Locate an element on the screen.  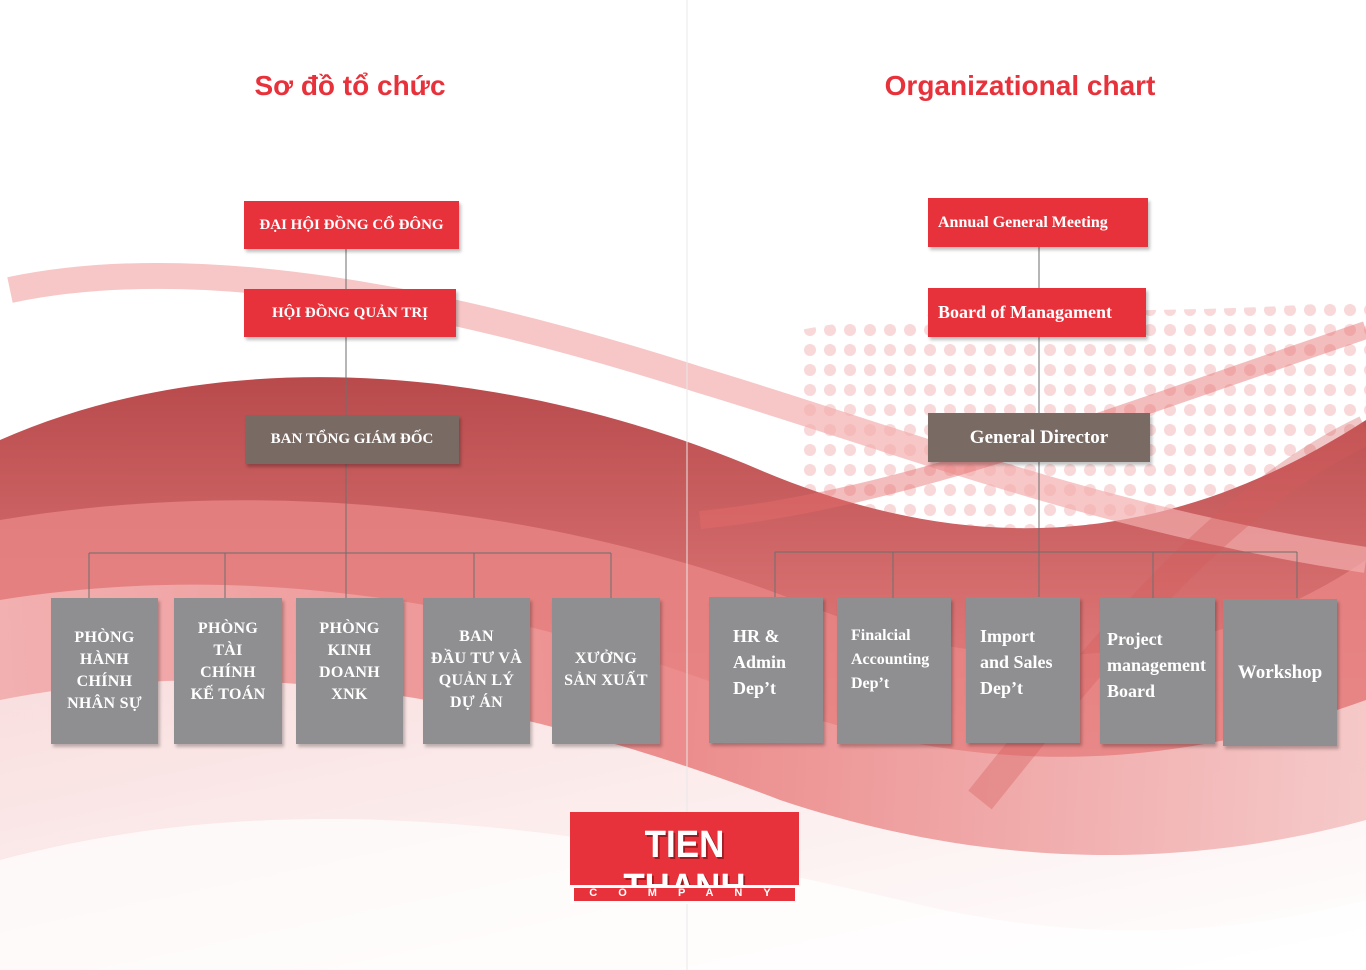
node-shareholders-meeting-vi: ĐẠI HỘI ĐỒNG CỔ ĐÔNG is located at coordinates (351, 225).